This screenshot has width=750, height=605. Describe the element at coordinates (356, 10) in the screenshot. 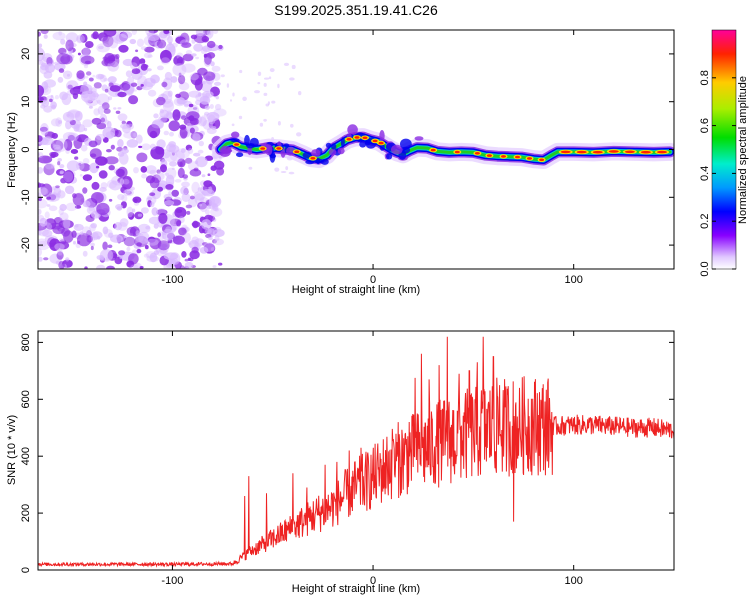

I see `figure-title: S199.2025.351.19.41.C26` at that location.